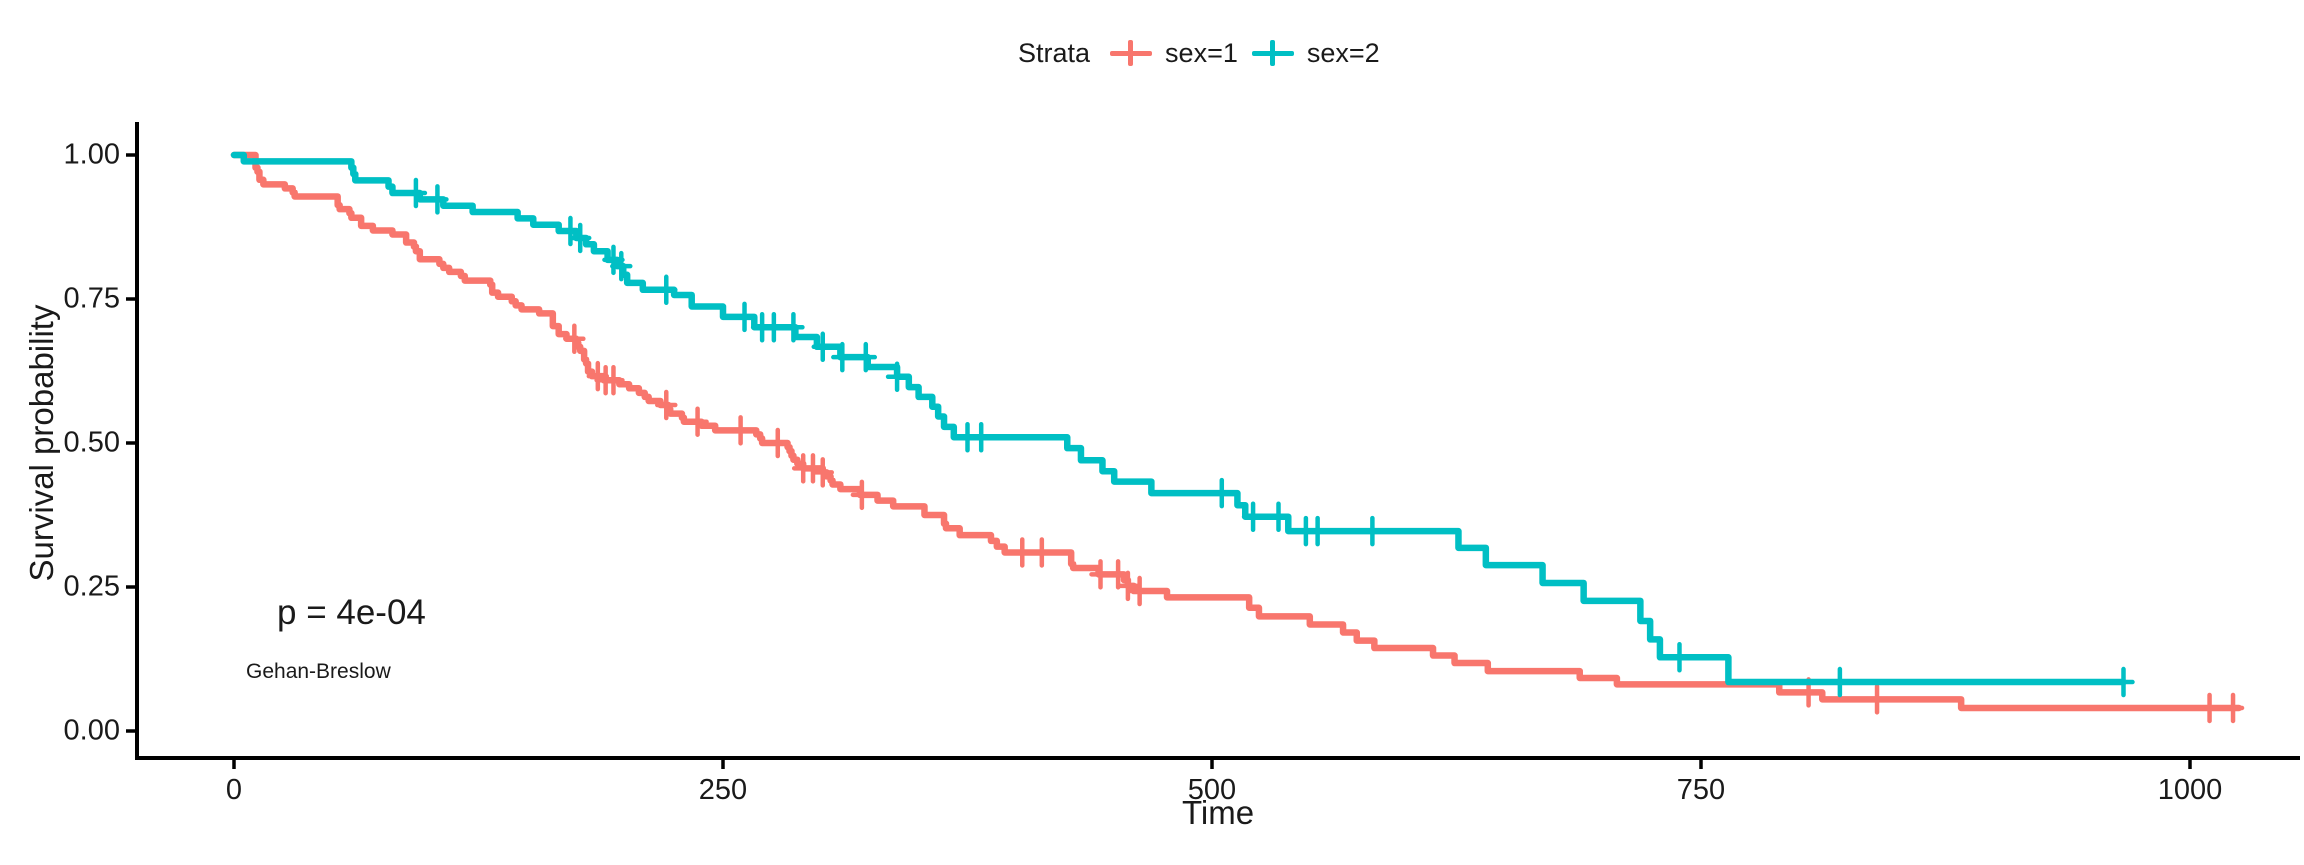 The image size is (2304, 865). I want to click on x-tick-label: 750, so click(1701, 790).